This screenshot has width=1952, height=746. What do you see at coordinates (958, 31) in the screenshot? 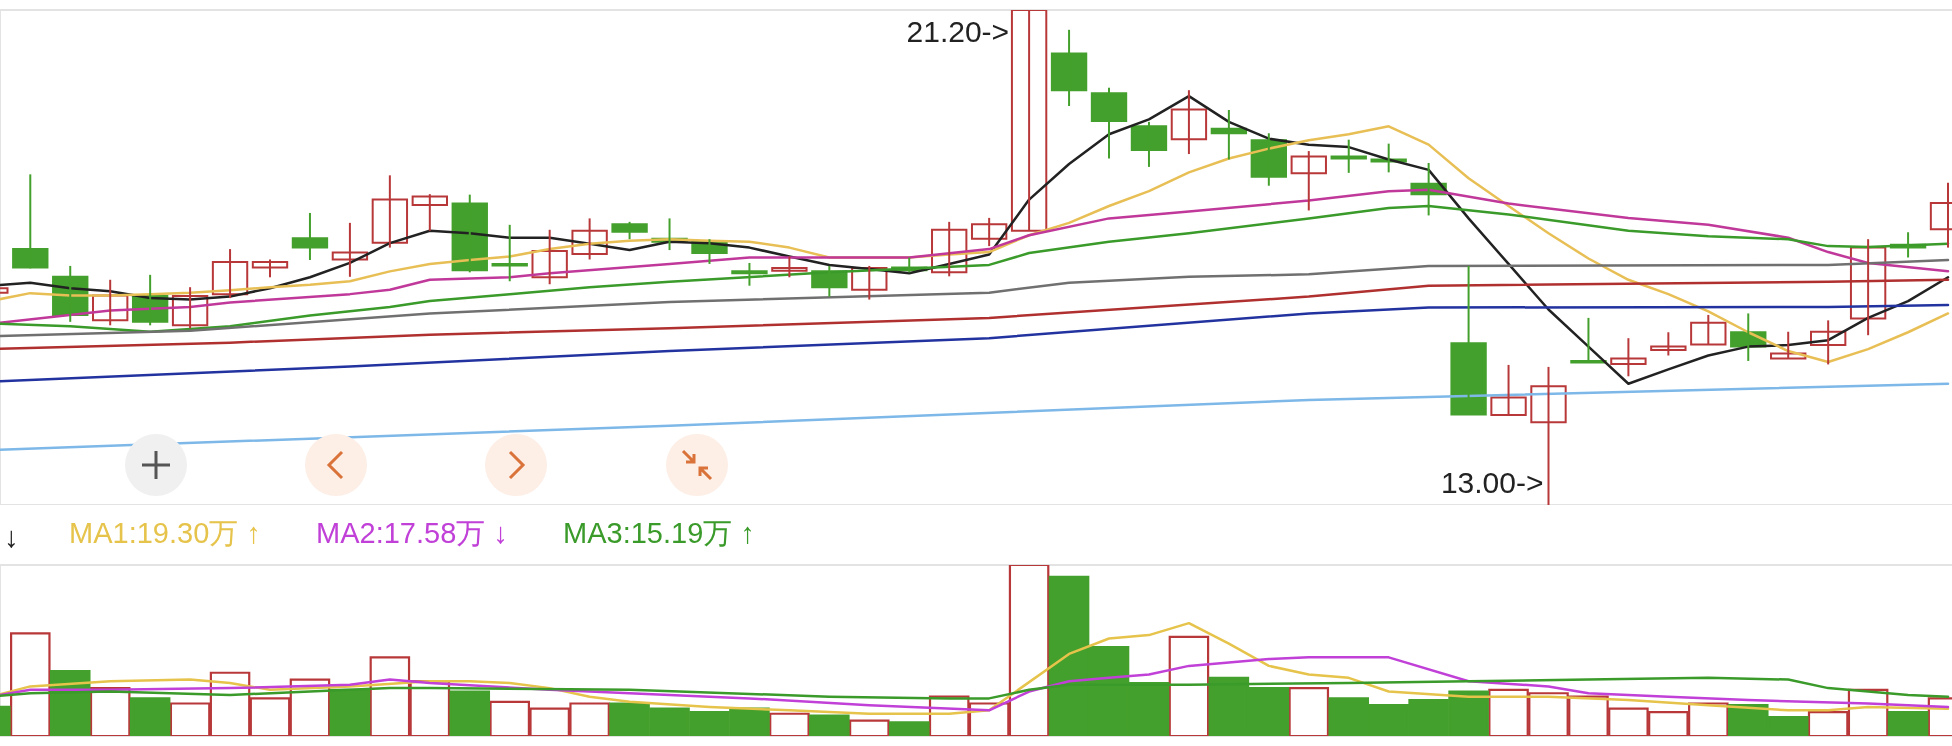
I see `annotation: 21.20->` at bounding box center [958, 31].